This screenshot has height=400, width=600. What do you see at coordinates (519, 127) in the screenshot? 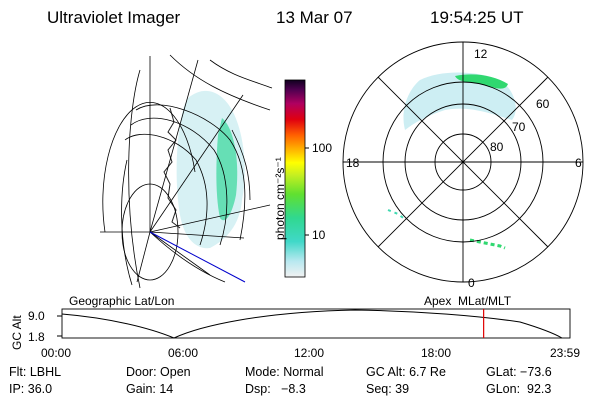
I see `mlat-label-70: 70` at bounding box center [519, 127].